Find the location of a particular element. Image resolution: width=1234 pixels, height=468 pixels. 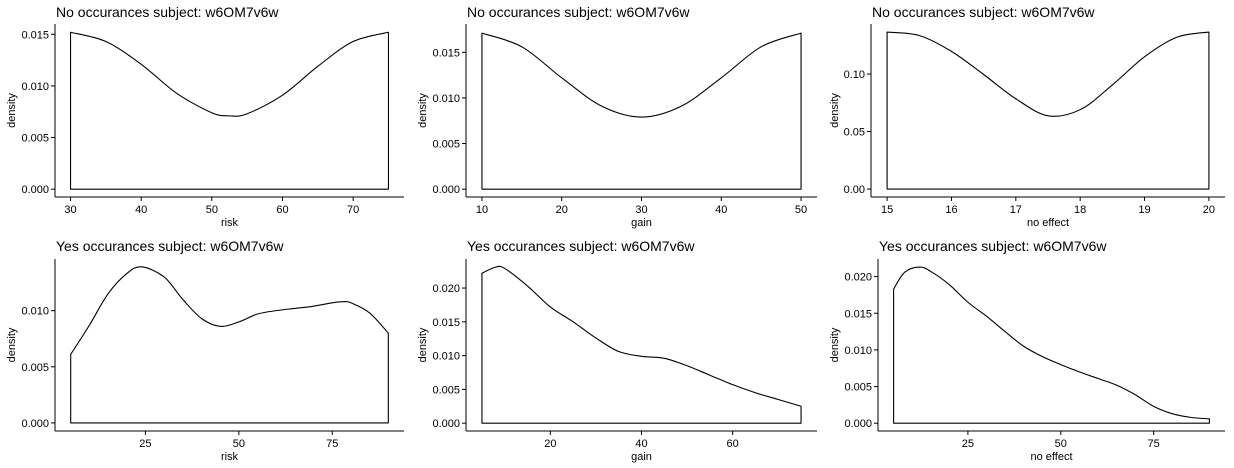

y-tick-label: 0.00 is located at coordinates (854, 190).